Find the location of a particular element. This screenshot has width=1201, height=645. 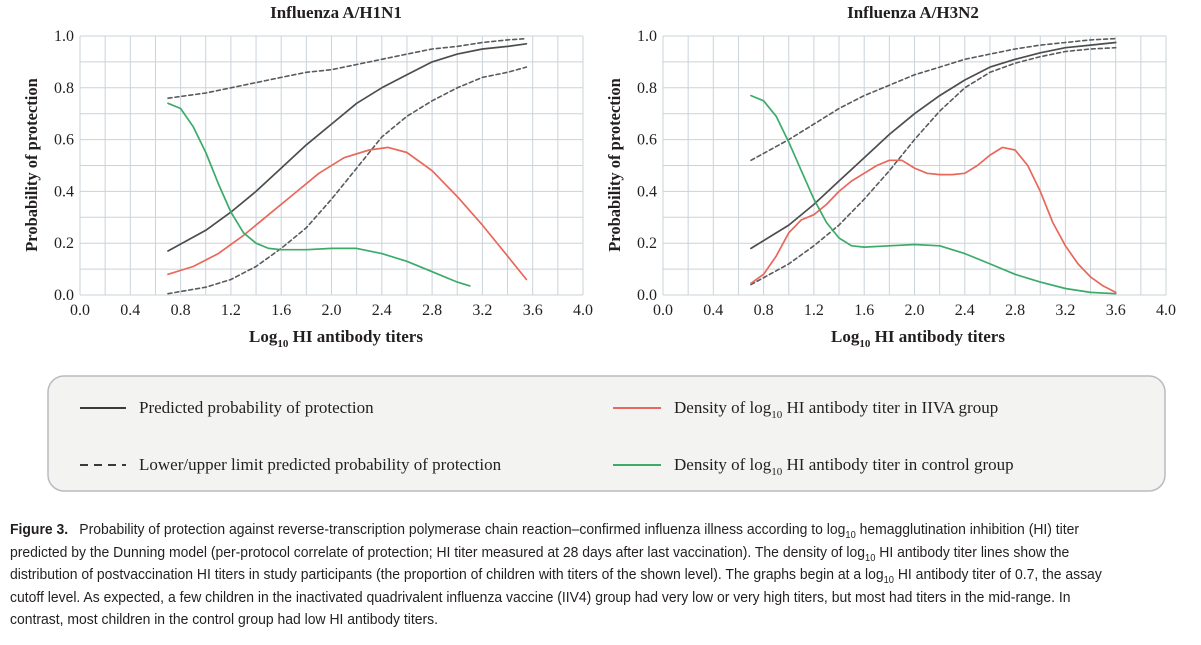

legend-label: Predicted probability of protection is located at coordinates (256, 407).